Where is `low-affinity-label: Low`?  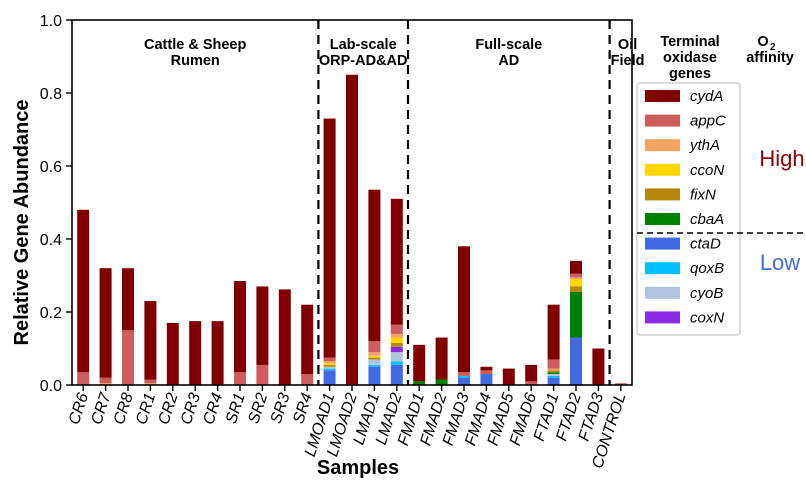
low-affinity-label: Low is located at coordinates (780, 262).